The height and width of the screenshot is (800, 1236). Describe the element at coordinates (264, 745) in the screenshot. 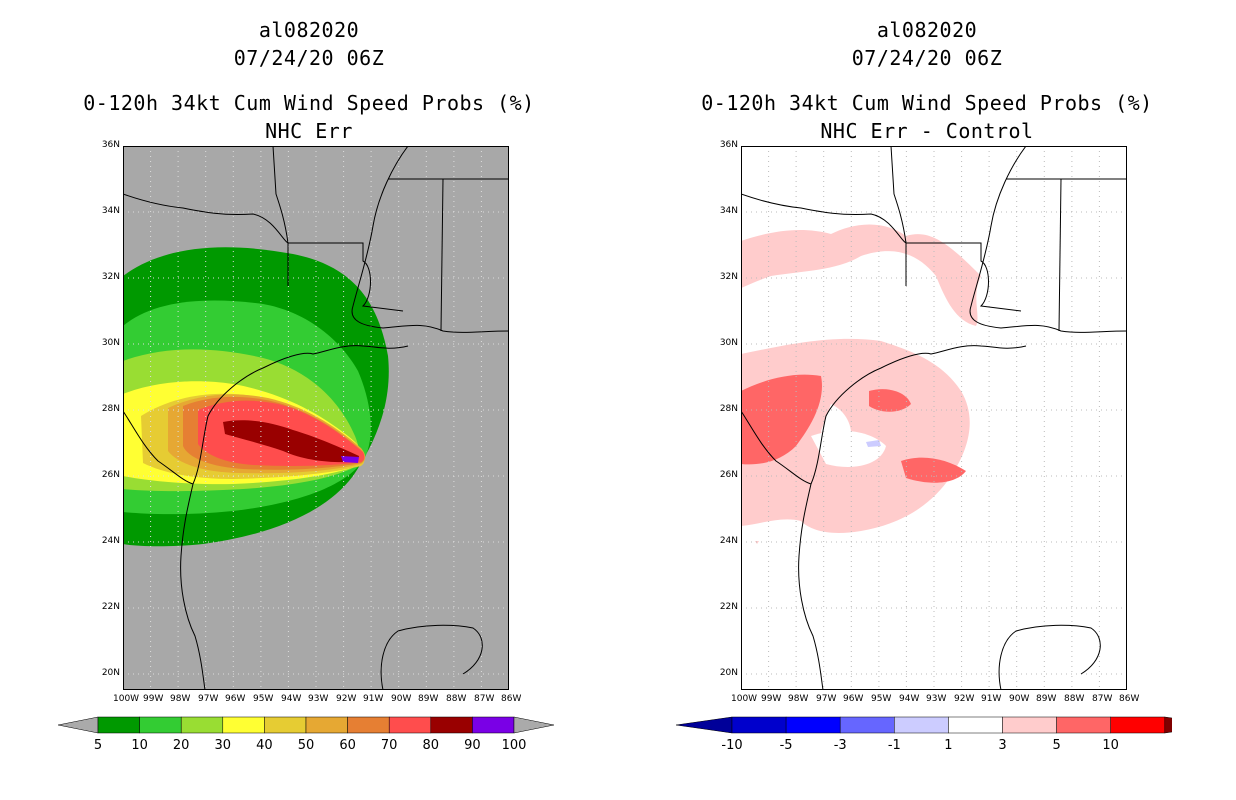

I see `colorbar-label: 40` at that location.